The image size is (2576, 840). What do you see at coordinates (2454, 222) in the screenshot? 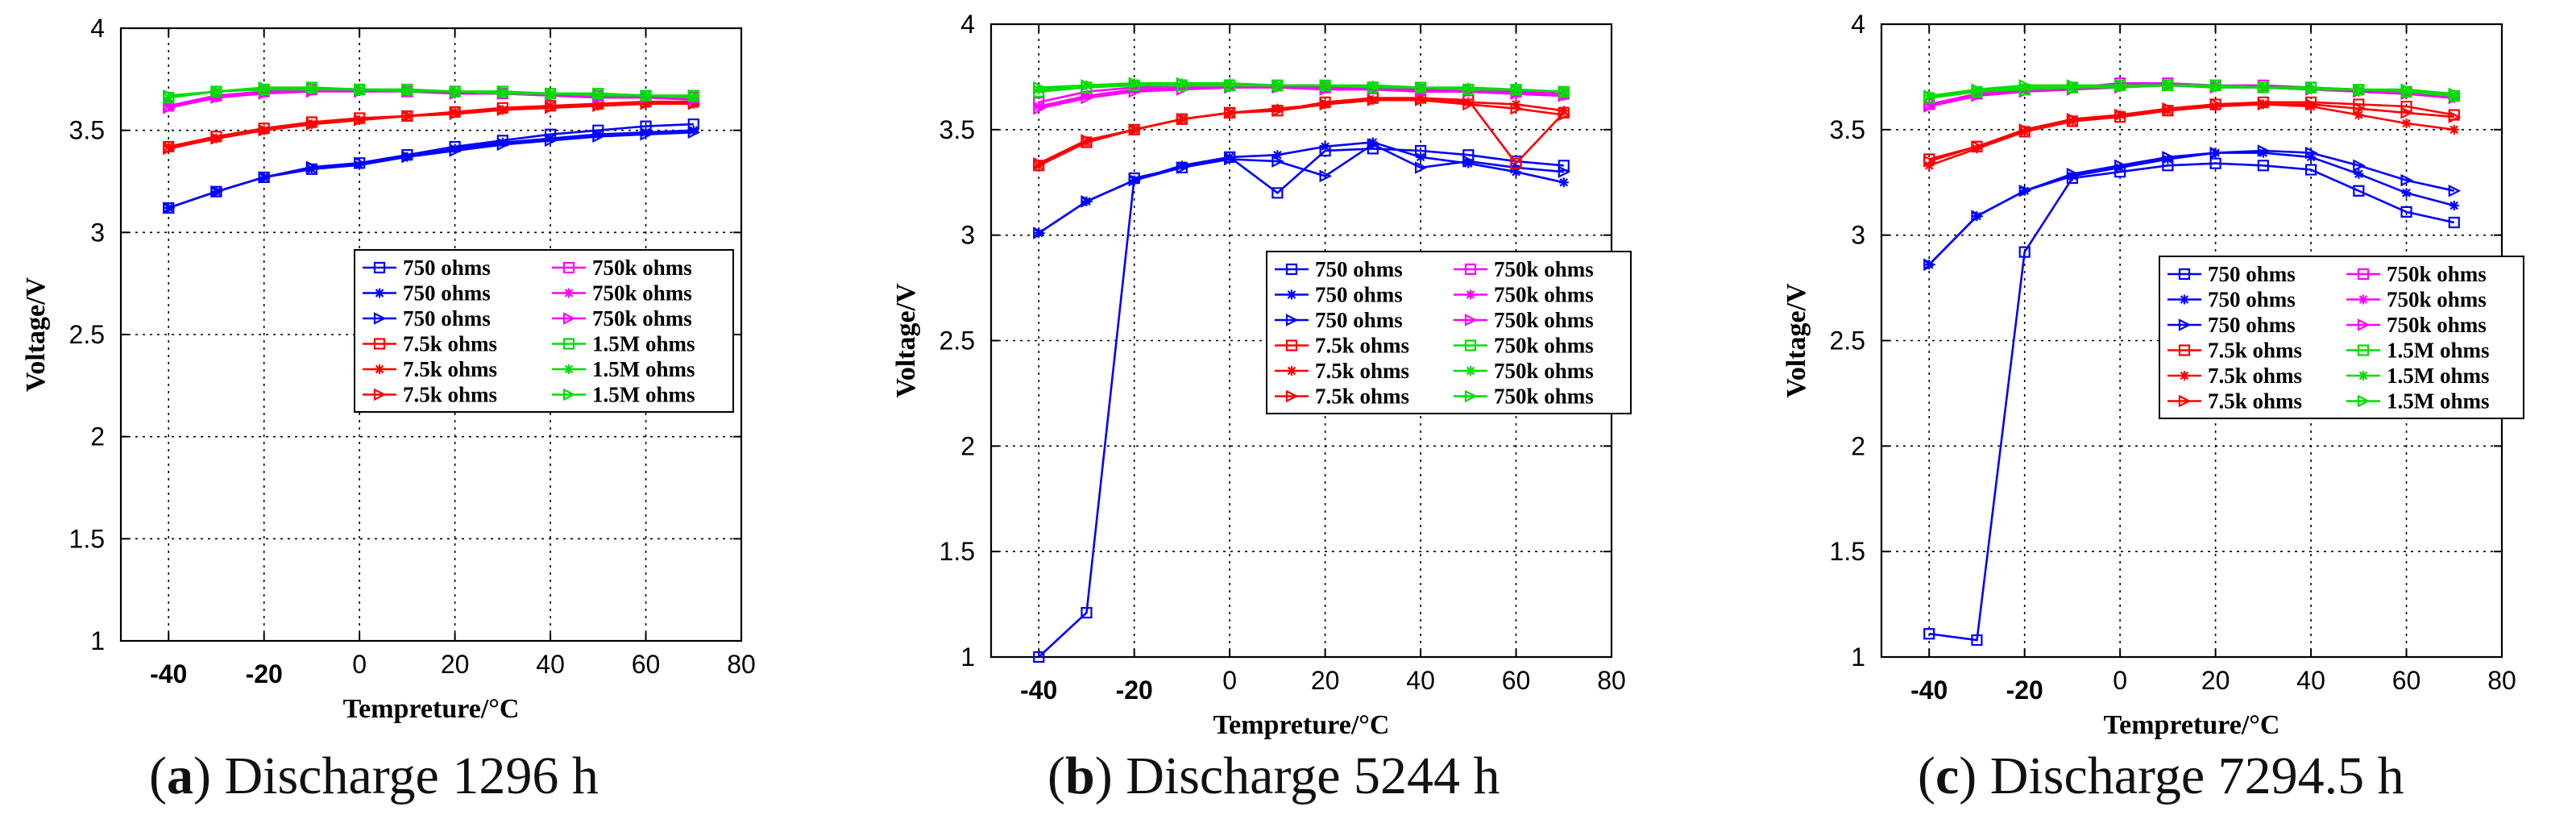
I see `panel-c-series-0-point` at bounding box center [2454, 222].